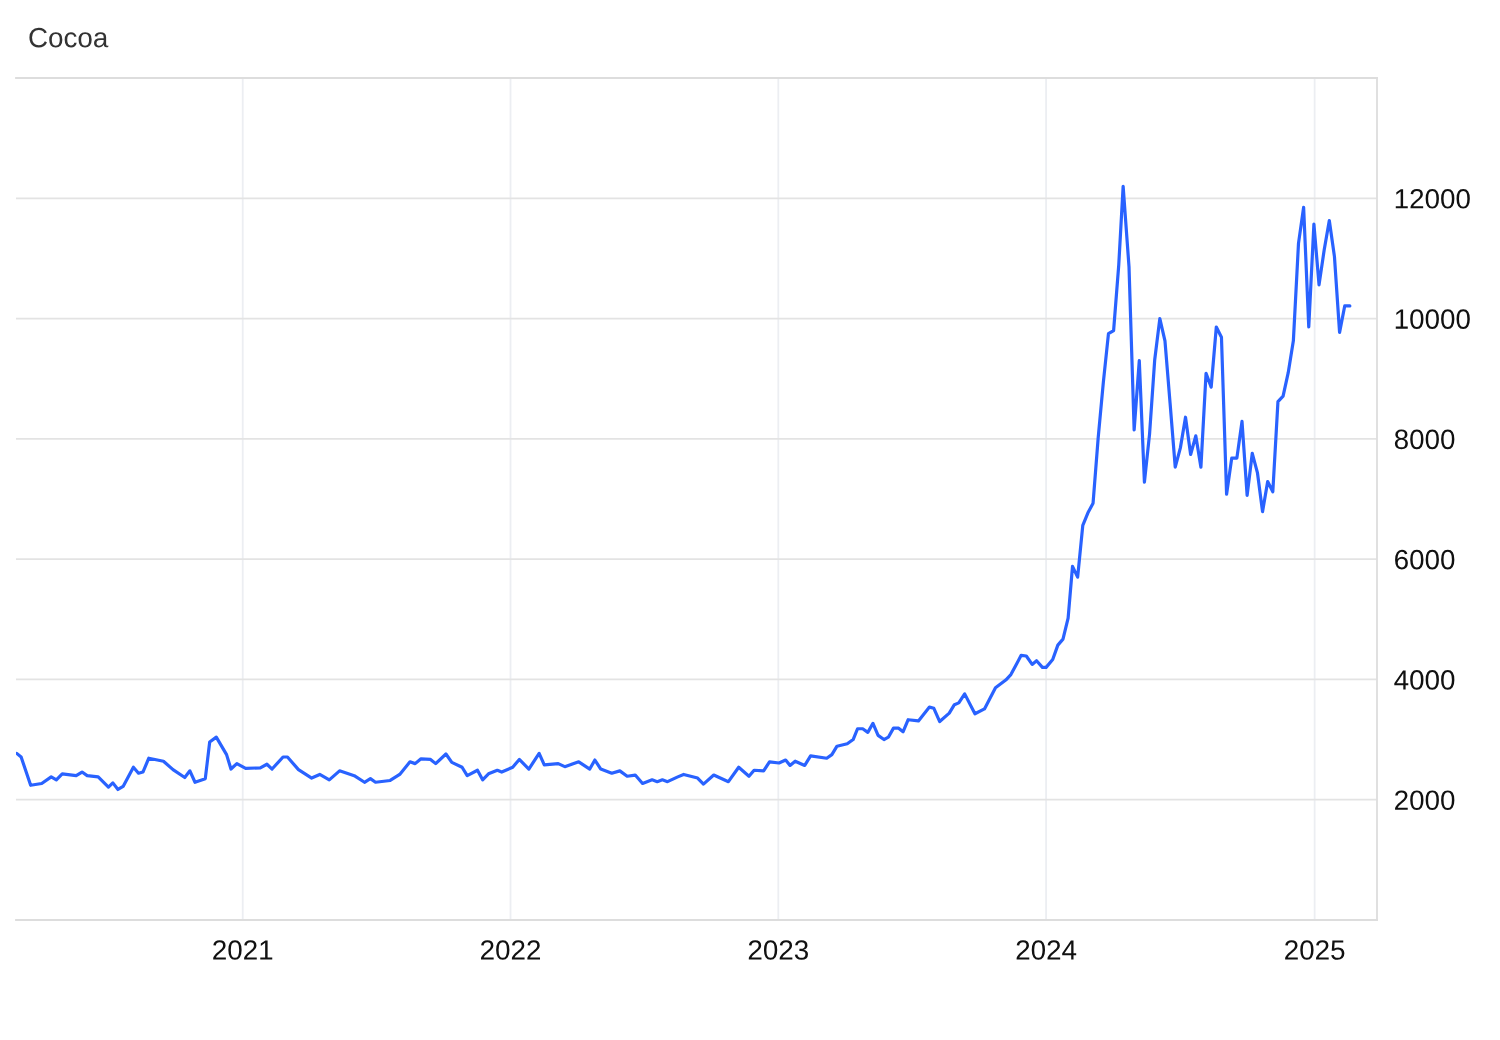 The width and height of the screenshot is (1500, 1040). What do you see at coordinates (1432, 198) in the screenshot?
I see `y-tick-label: 12000` at bounding box center [1432, 198].